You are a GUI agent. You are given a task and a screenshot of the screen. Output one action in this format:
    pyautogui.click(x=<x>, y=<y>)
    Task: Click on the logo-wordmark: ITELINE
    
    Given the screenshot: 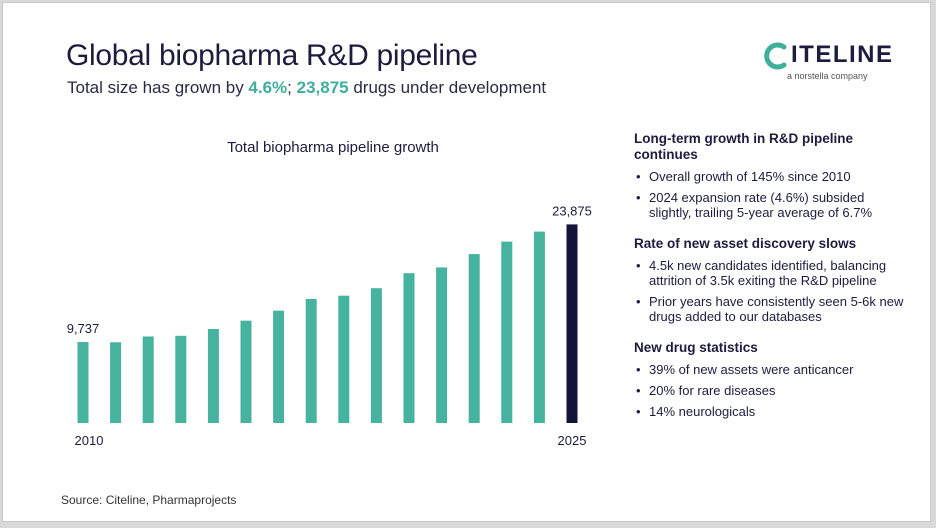 What is the action you would take?
    pyautogui.click(x=842, y=54)
    